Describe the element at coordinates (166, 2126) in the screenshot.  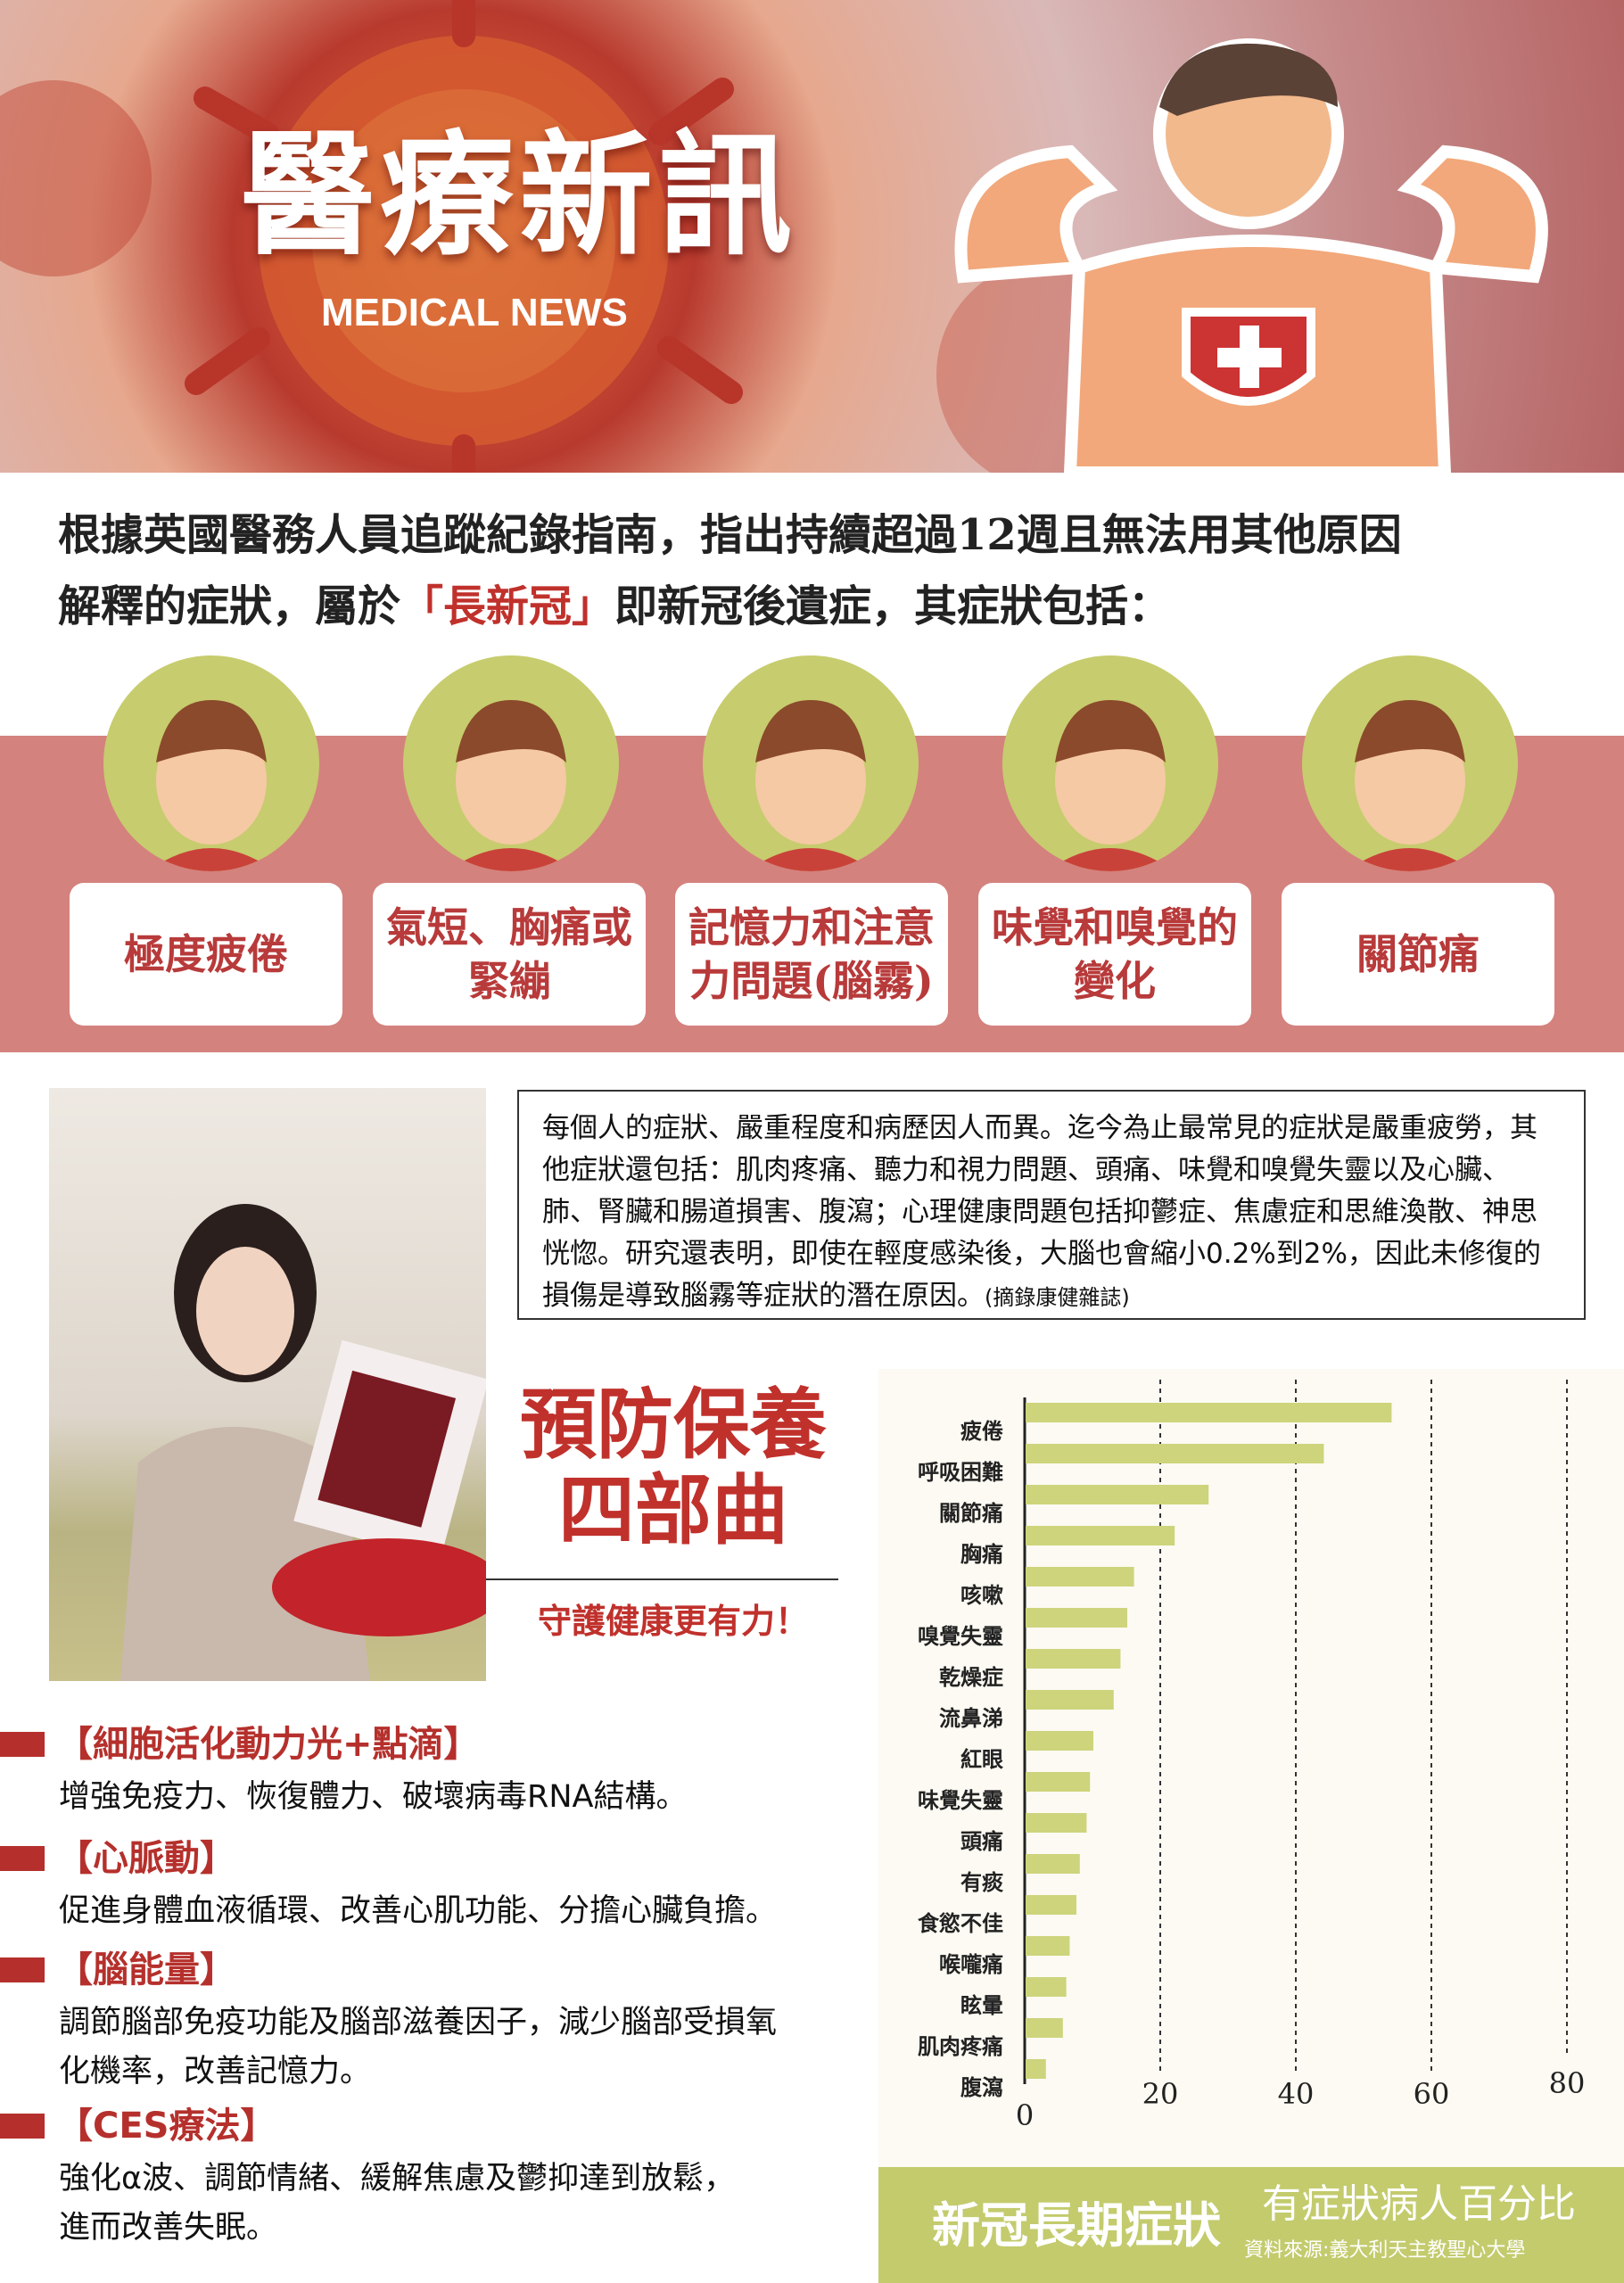
I see `tip-heading-text: 【CES療法】` at that location.